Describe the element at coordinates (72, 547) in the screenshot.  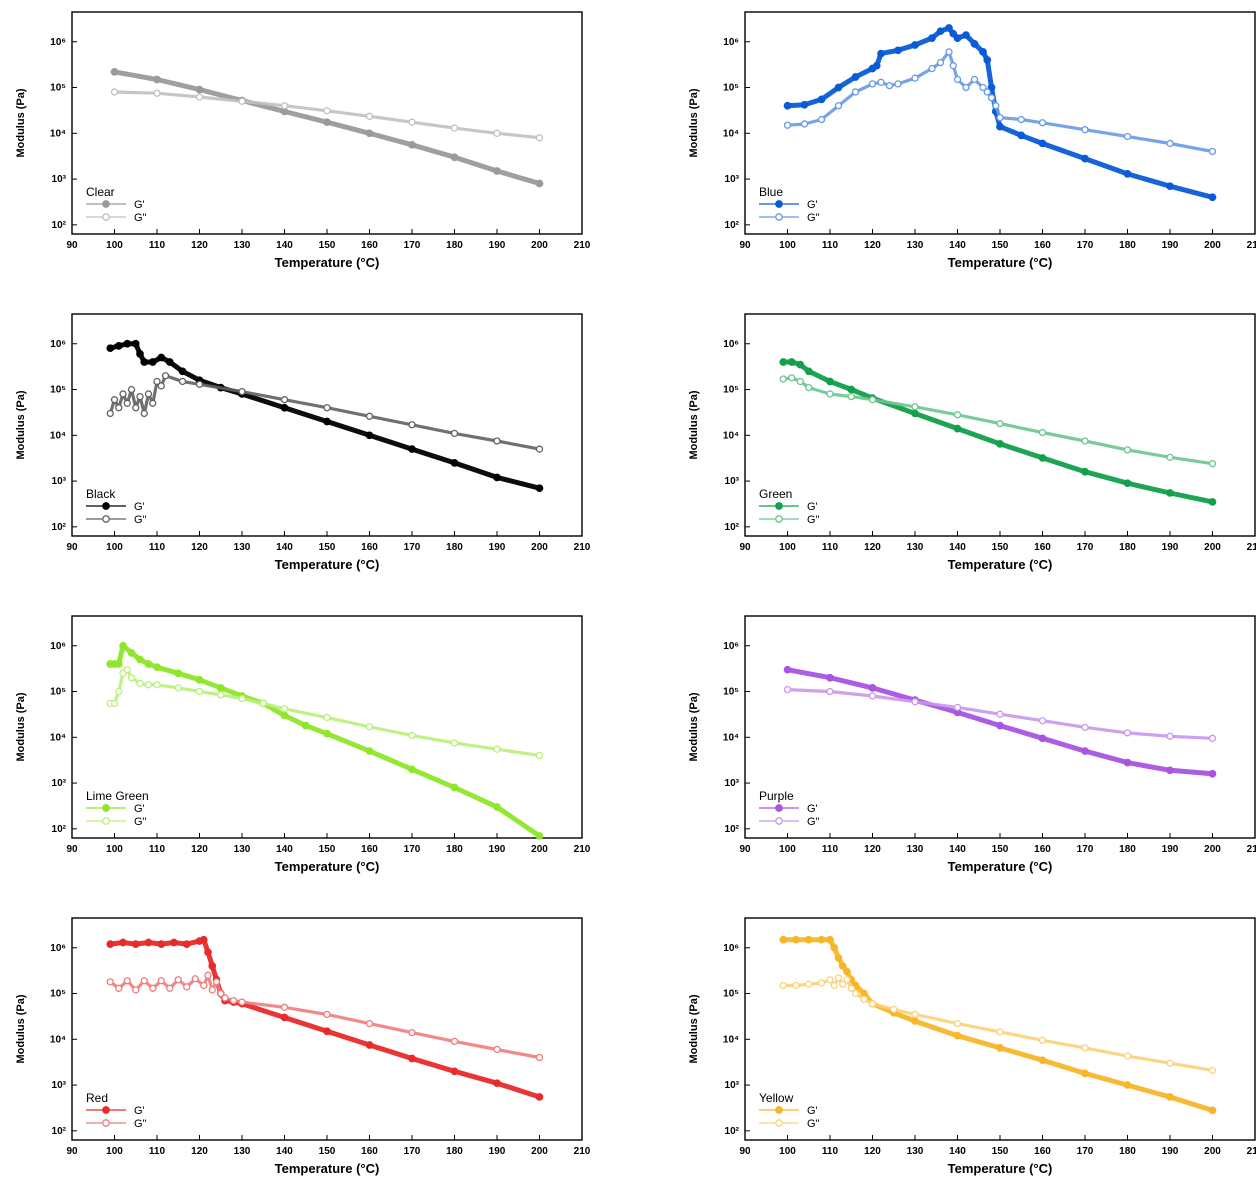
I see `x-tick-label: 90` at that location.